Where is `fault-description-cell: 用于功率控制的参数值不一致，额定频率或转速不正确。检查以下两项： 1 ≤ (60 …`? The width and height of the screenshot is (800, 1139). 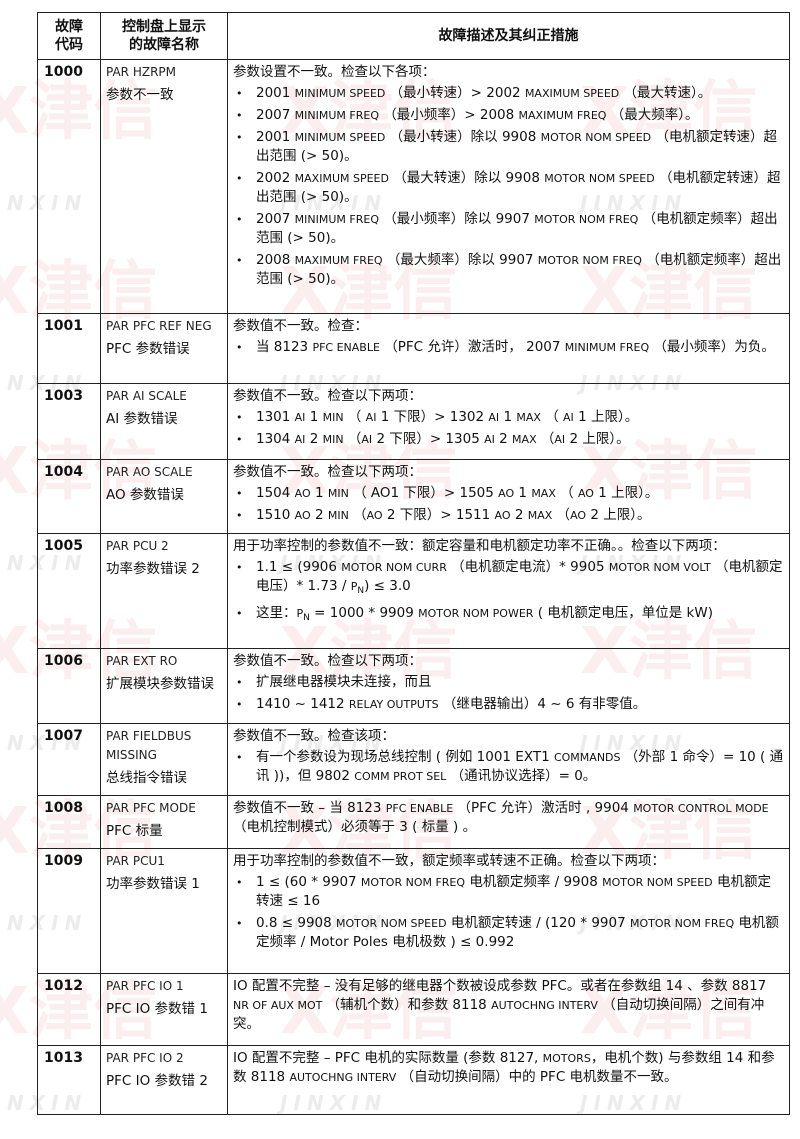 fault-description-cell: 用于功率控制的参数值不一致，额定频率或转速不正确。检查以下两项： 1 ≤ (60 … is located at coordinates (508, 911).